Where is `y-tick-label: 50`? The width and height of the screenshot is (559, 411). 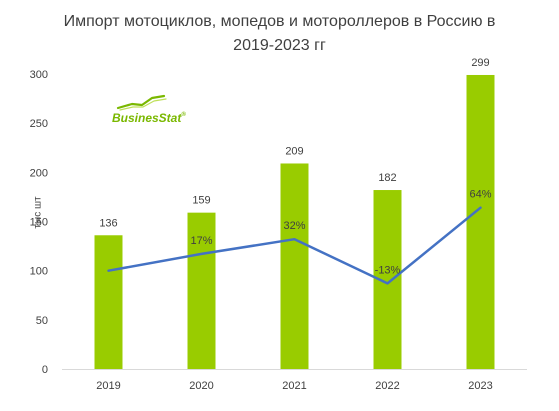 y-tick-label: 50 is located at coordinates (42, 321).